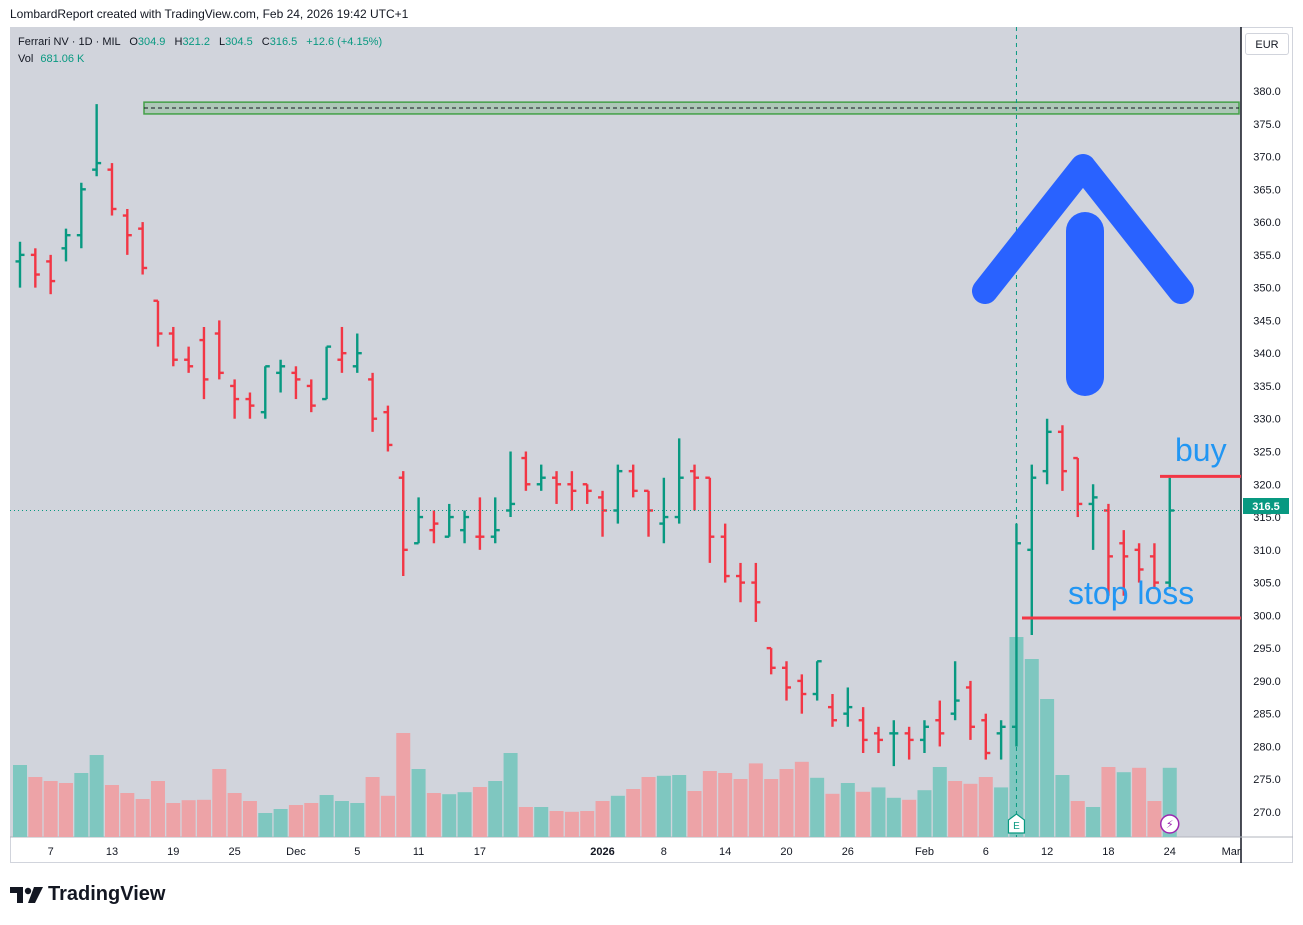 The width and height of the screenshot is (1303, 925). What do you see at coordinates (1267, 584) in the screenshot?
I see `price-tick-label: 305.0` at bounding box center [1267, 584].